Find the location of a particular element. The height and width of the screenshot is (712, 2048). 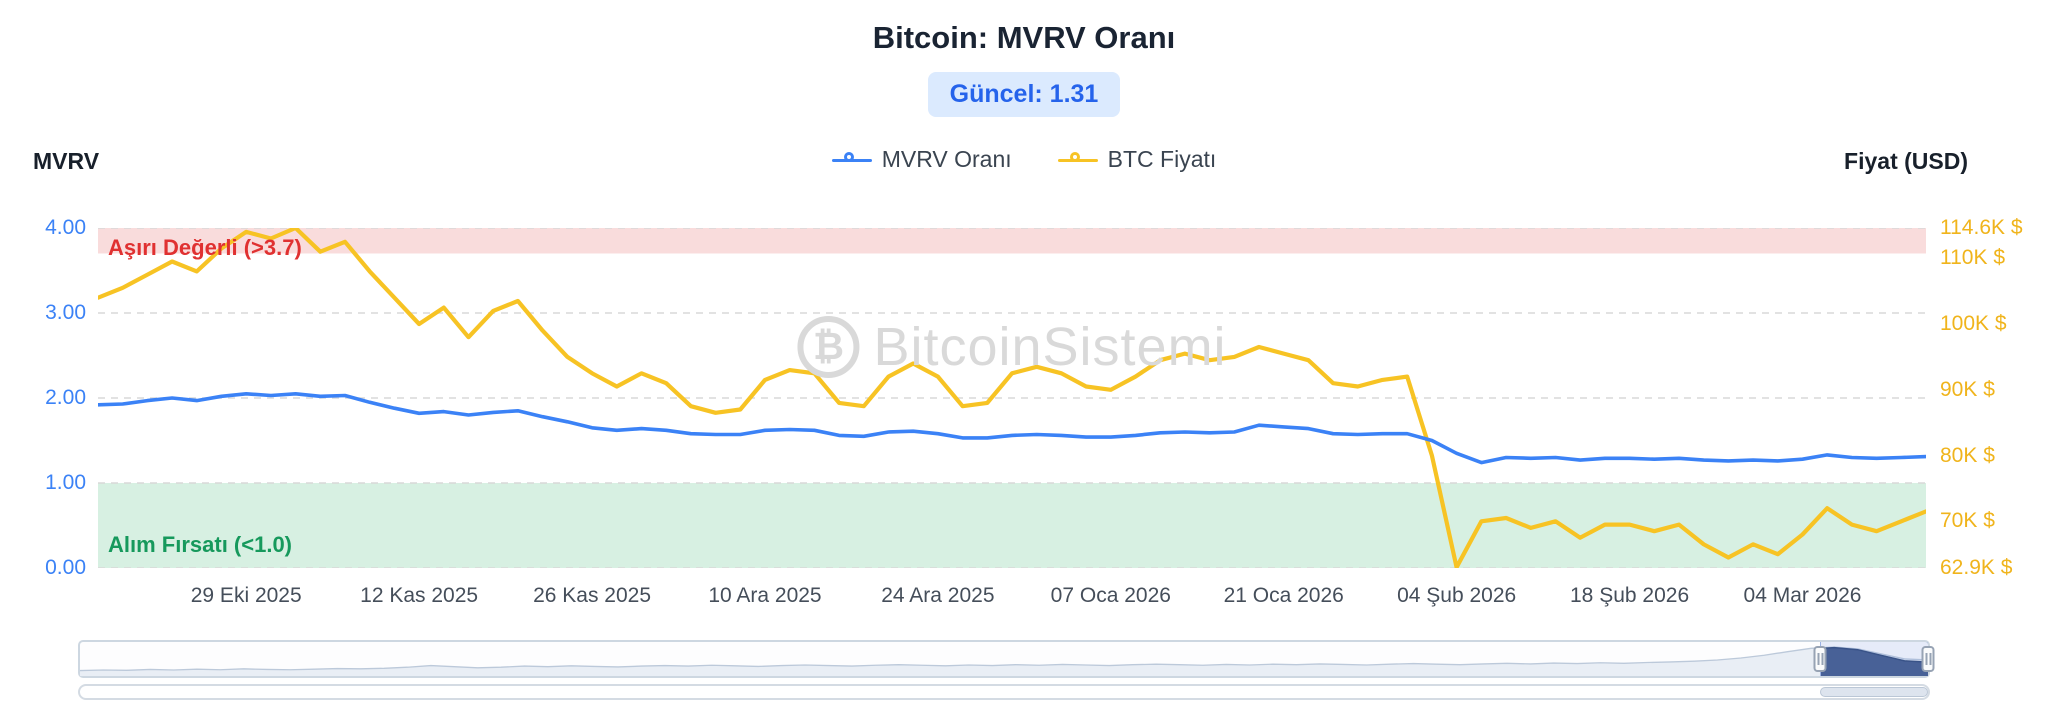

left-axis-tick: 3.00 is located at coordinates (65, 312).